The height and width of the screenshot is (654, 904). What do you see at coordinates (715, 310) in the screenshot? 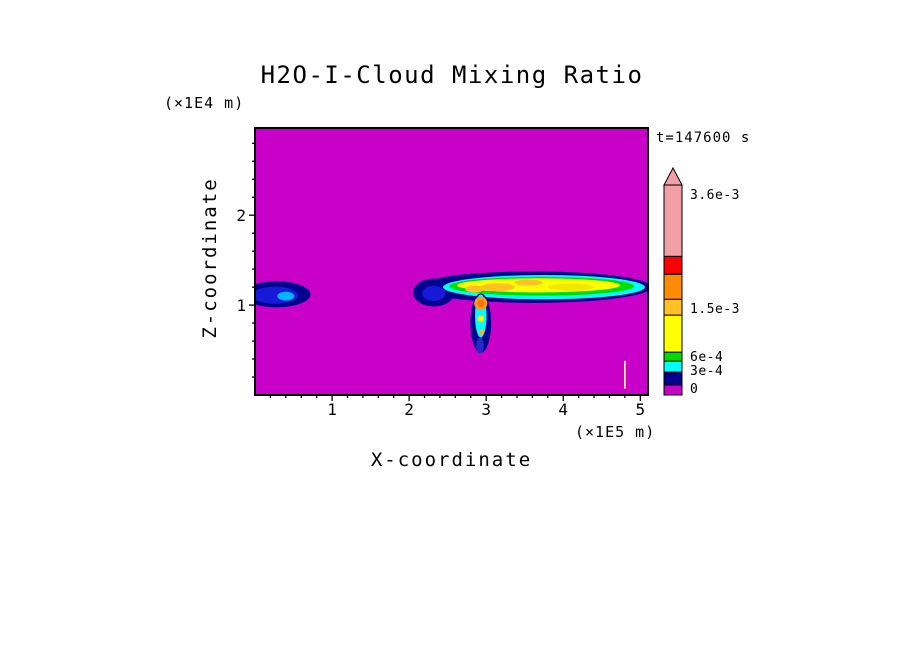
I see `colorbar-label: 1.5e-3` at bounding box center [715, 310].